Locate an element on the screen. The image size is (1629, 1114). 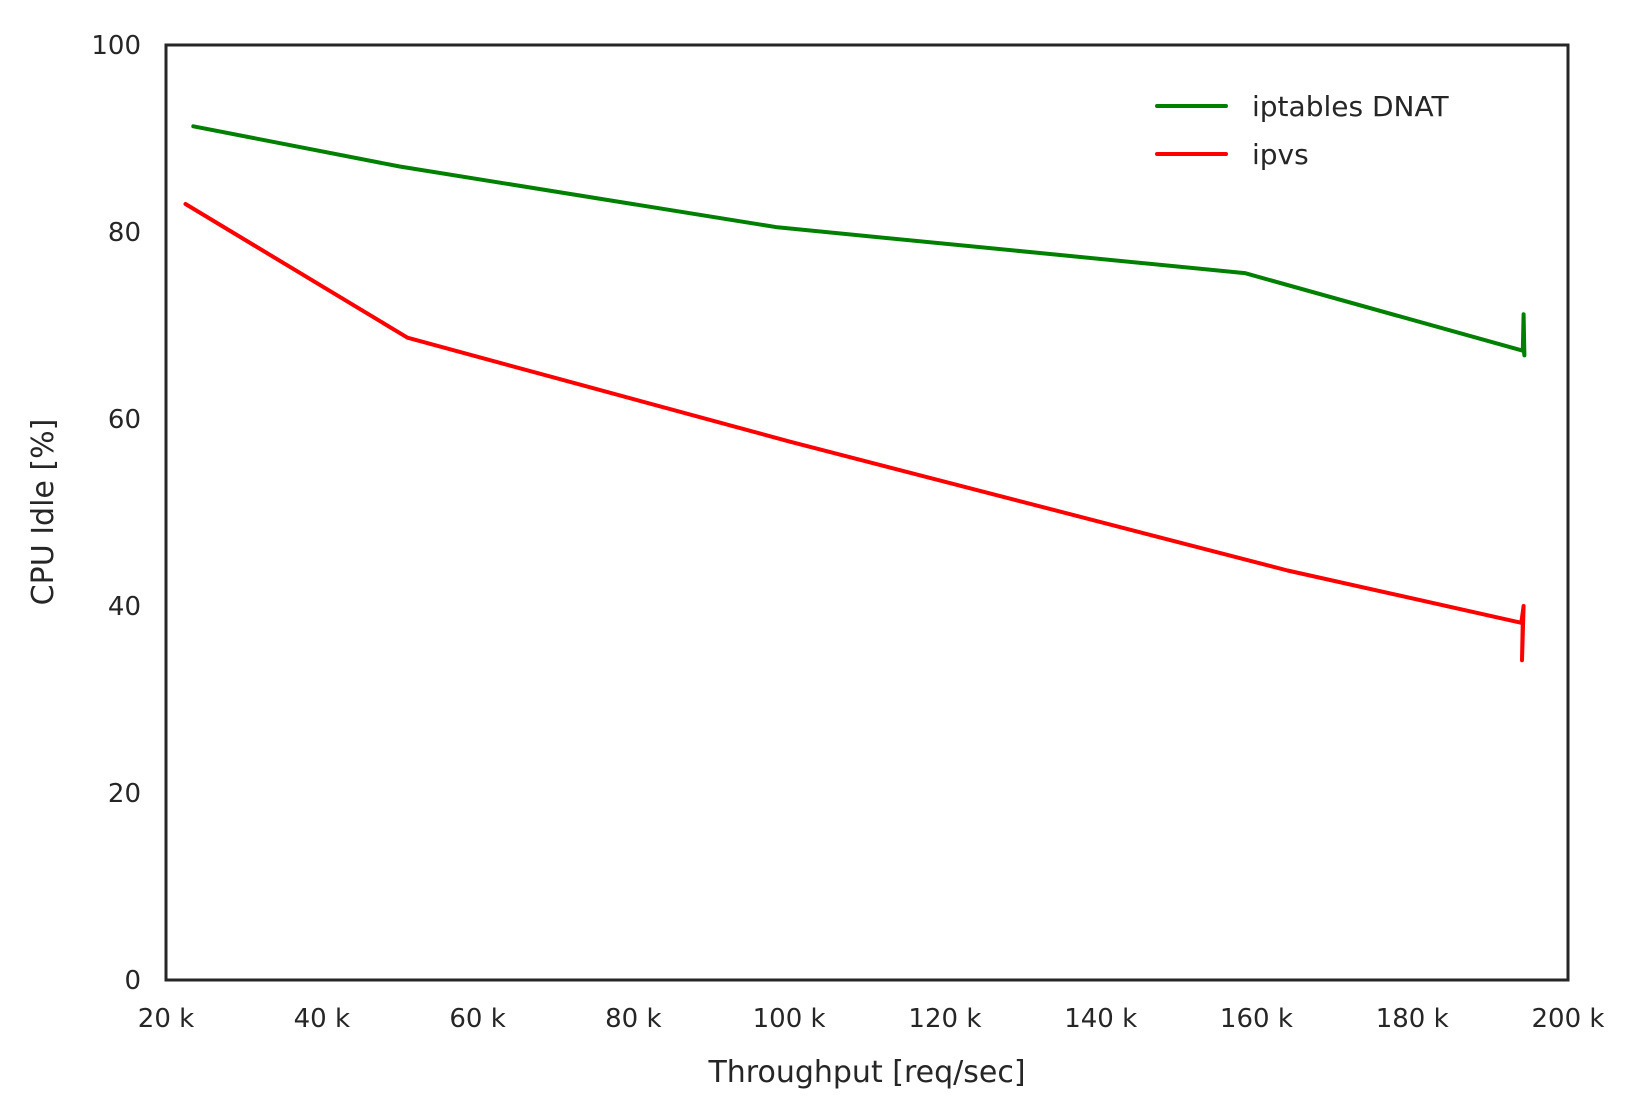
x-tick-label: 40 k is located at coordinates (322, 1019).